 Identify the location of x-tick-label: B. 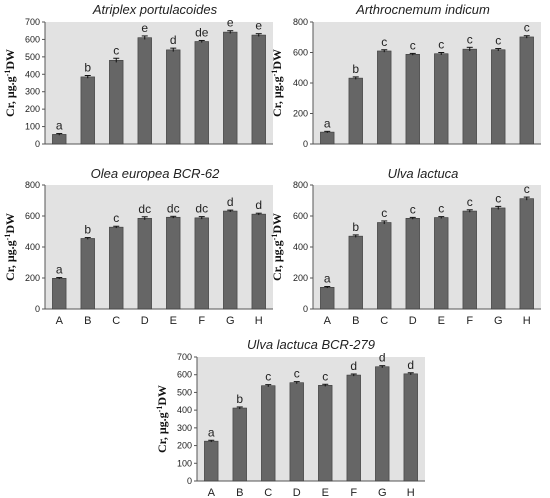
(87, 321).